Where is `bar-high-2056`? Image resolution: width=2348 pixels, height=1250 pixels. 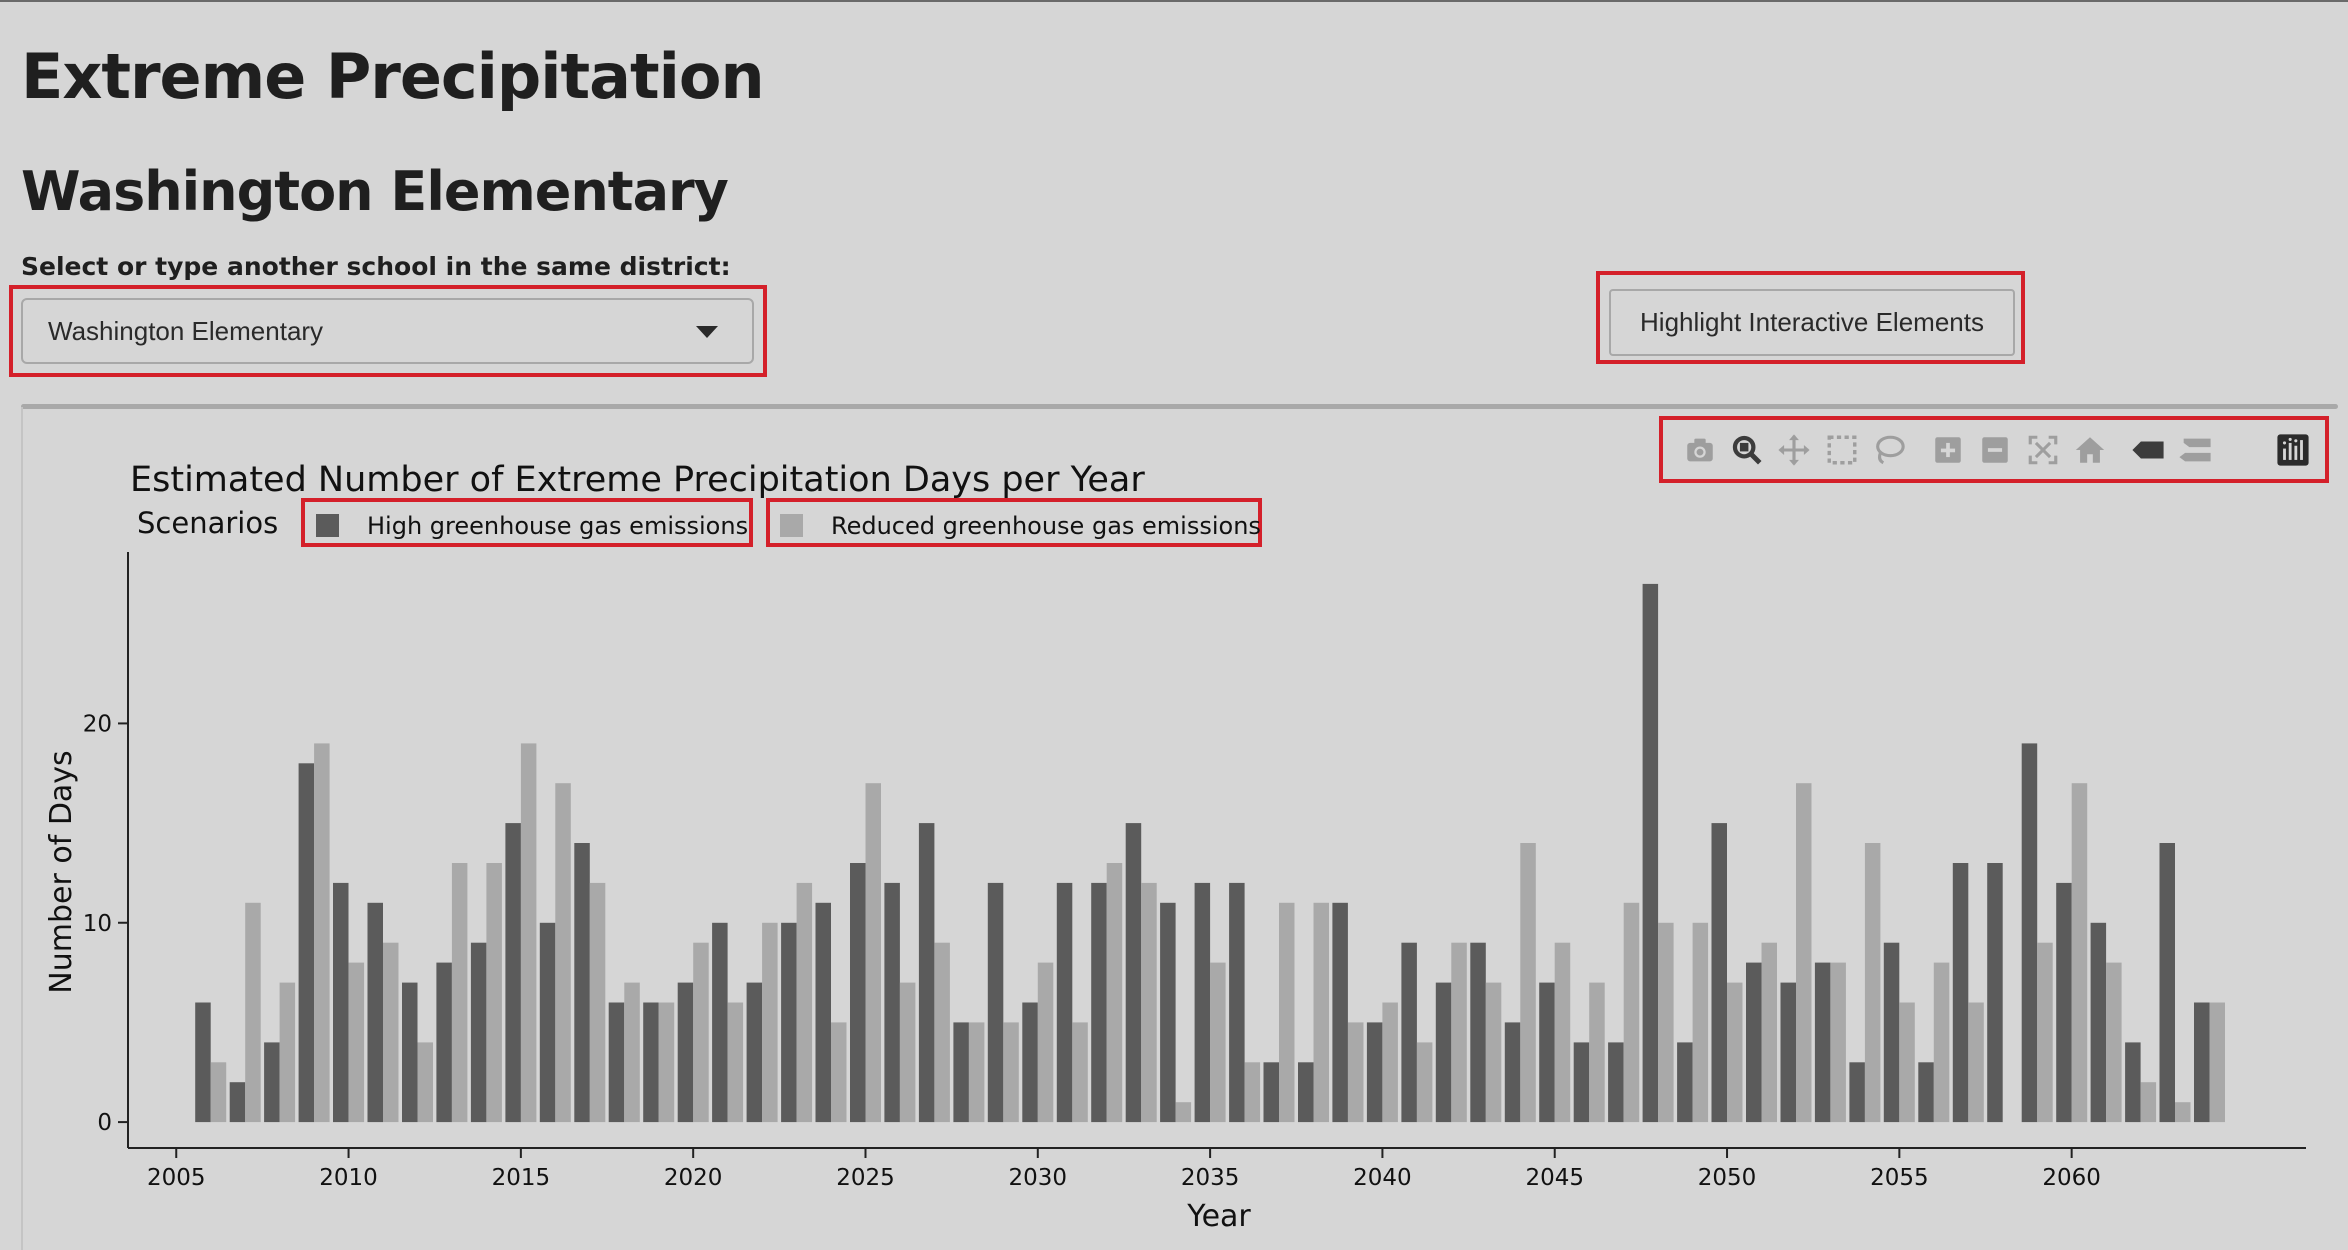 bar-high-2056 is located at coordinates (1926, 1092).